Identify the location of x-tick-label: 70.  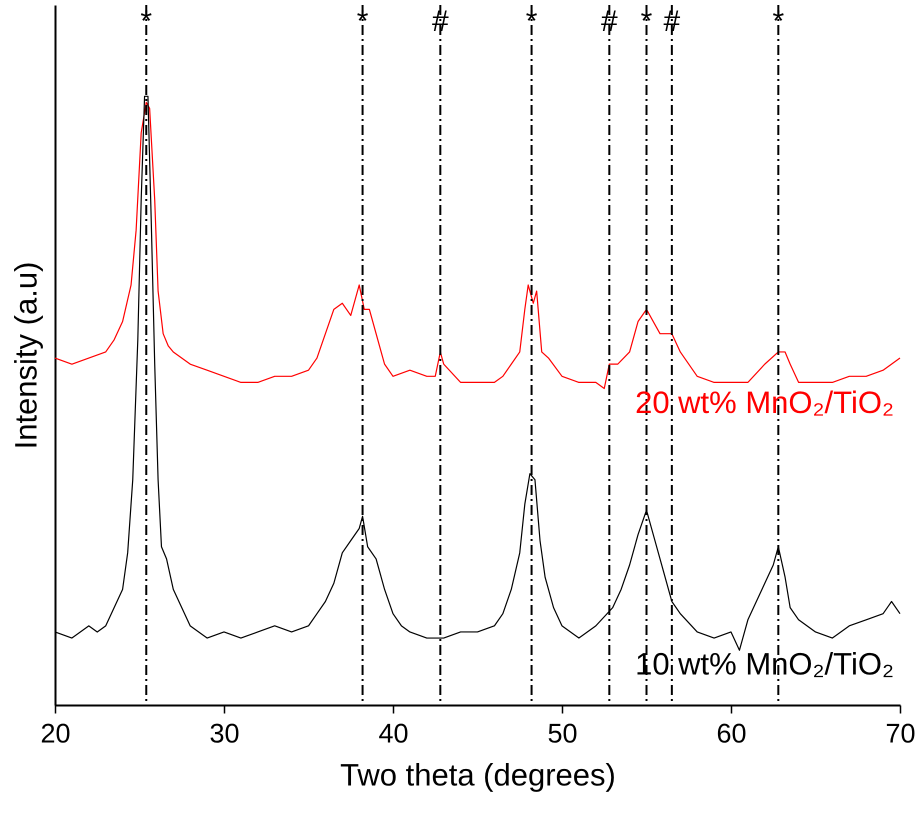
(900, 733).